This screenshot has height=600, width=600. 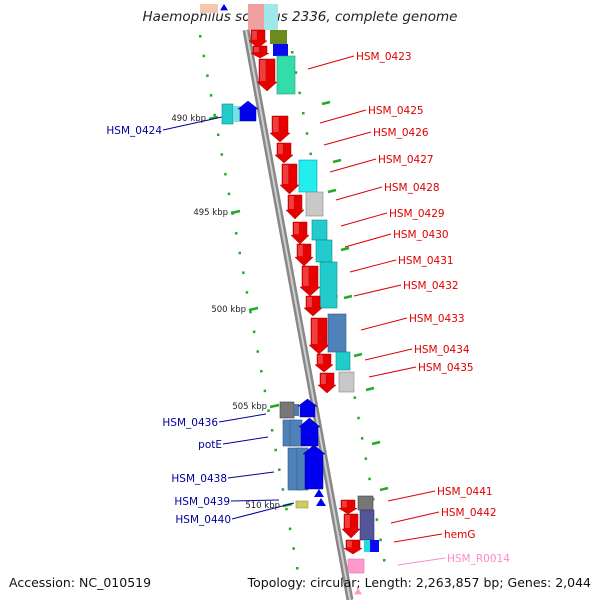 I want to click on accession-label: Accession: NC_010519, so click(x=80, y=582).